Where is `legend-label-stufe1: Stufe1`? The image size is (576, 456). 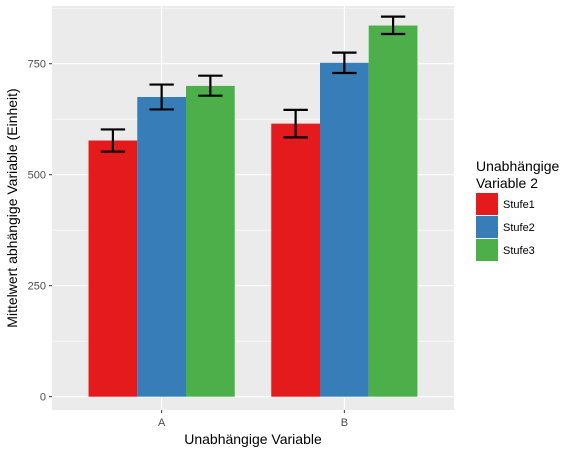 legend-label-stufe1: Stufe1 is located at coordinates (519, 205).